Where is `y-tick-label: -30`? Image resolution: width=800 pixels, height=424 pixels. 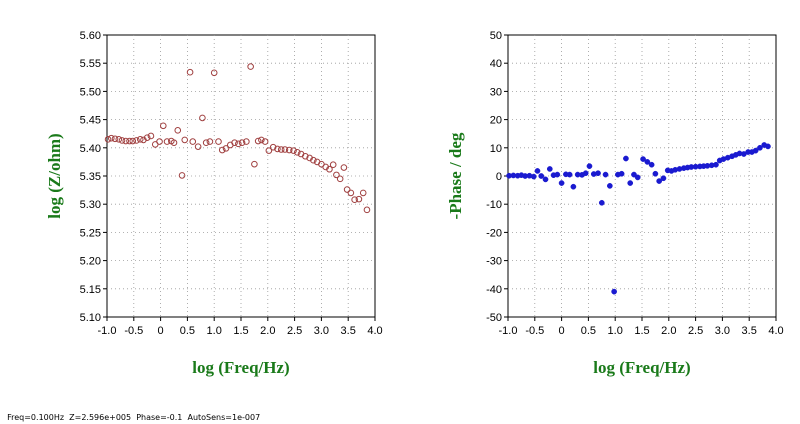 y-tick-label: -30 is located at coordinates (494, 262).